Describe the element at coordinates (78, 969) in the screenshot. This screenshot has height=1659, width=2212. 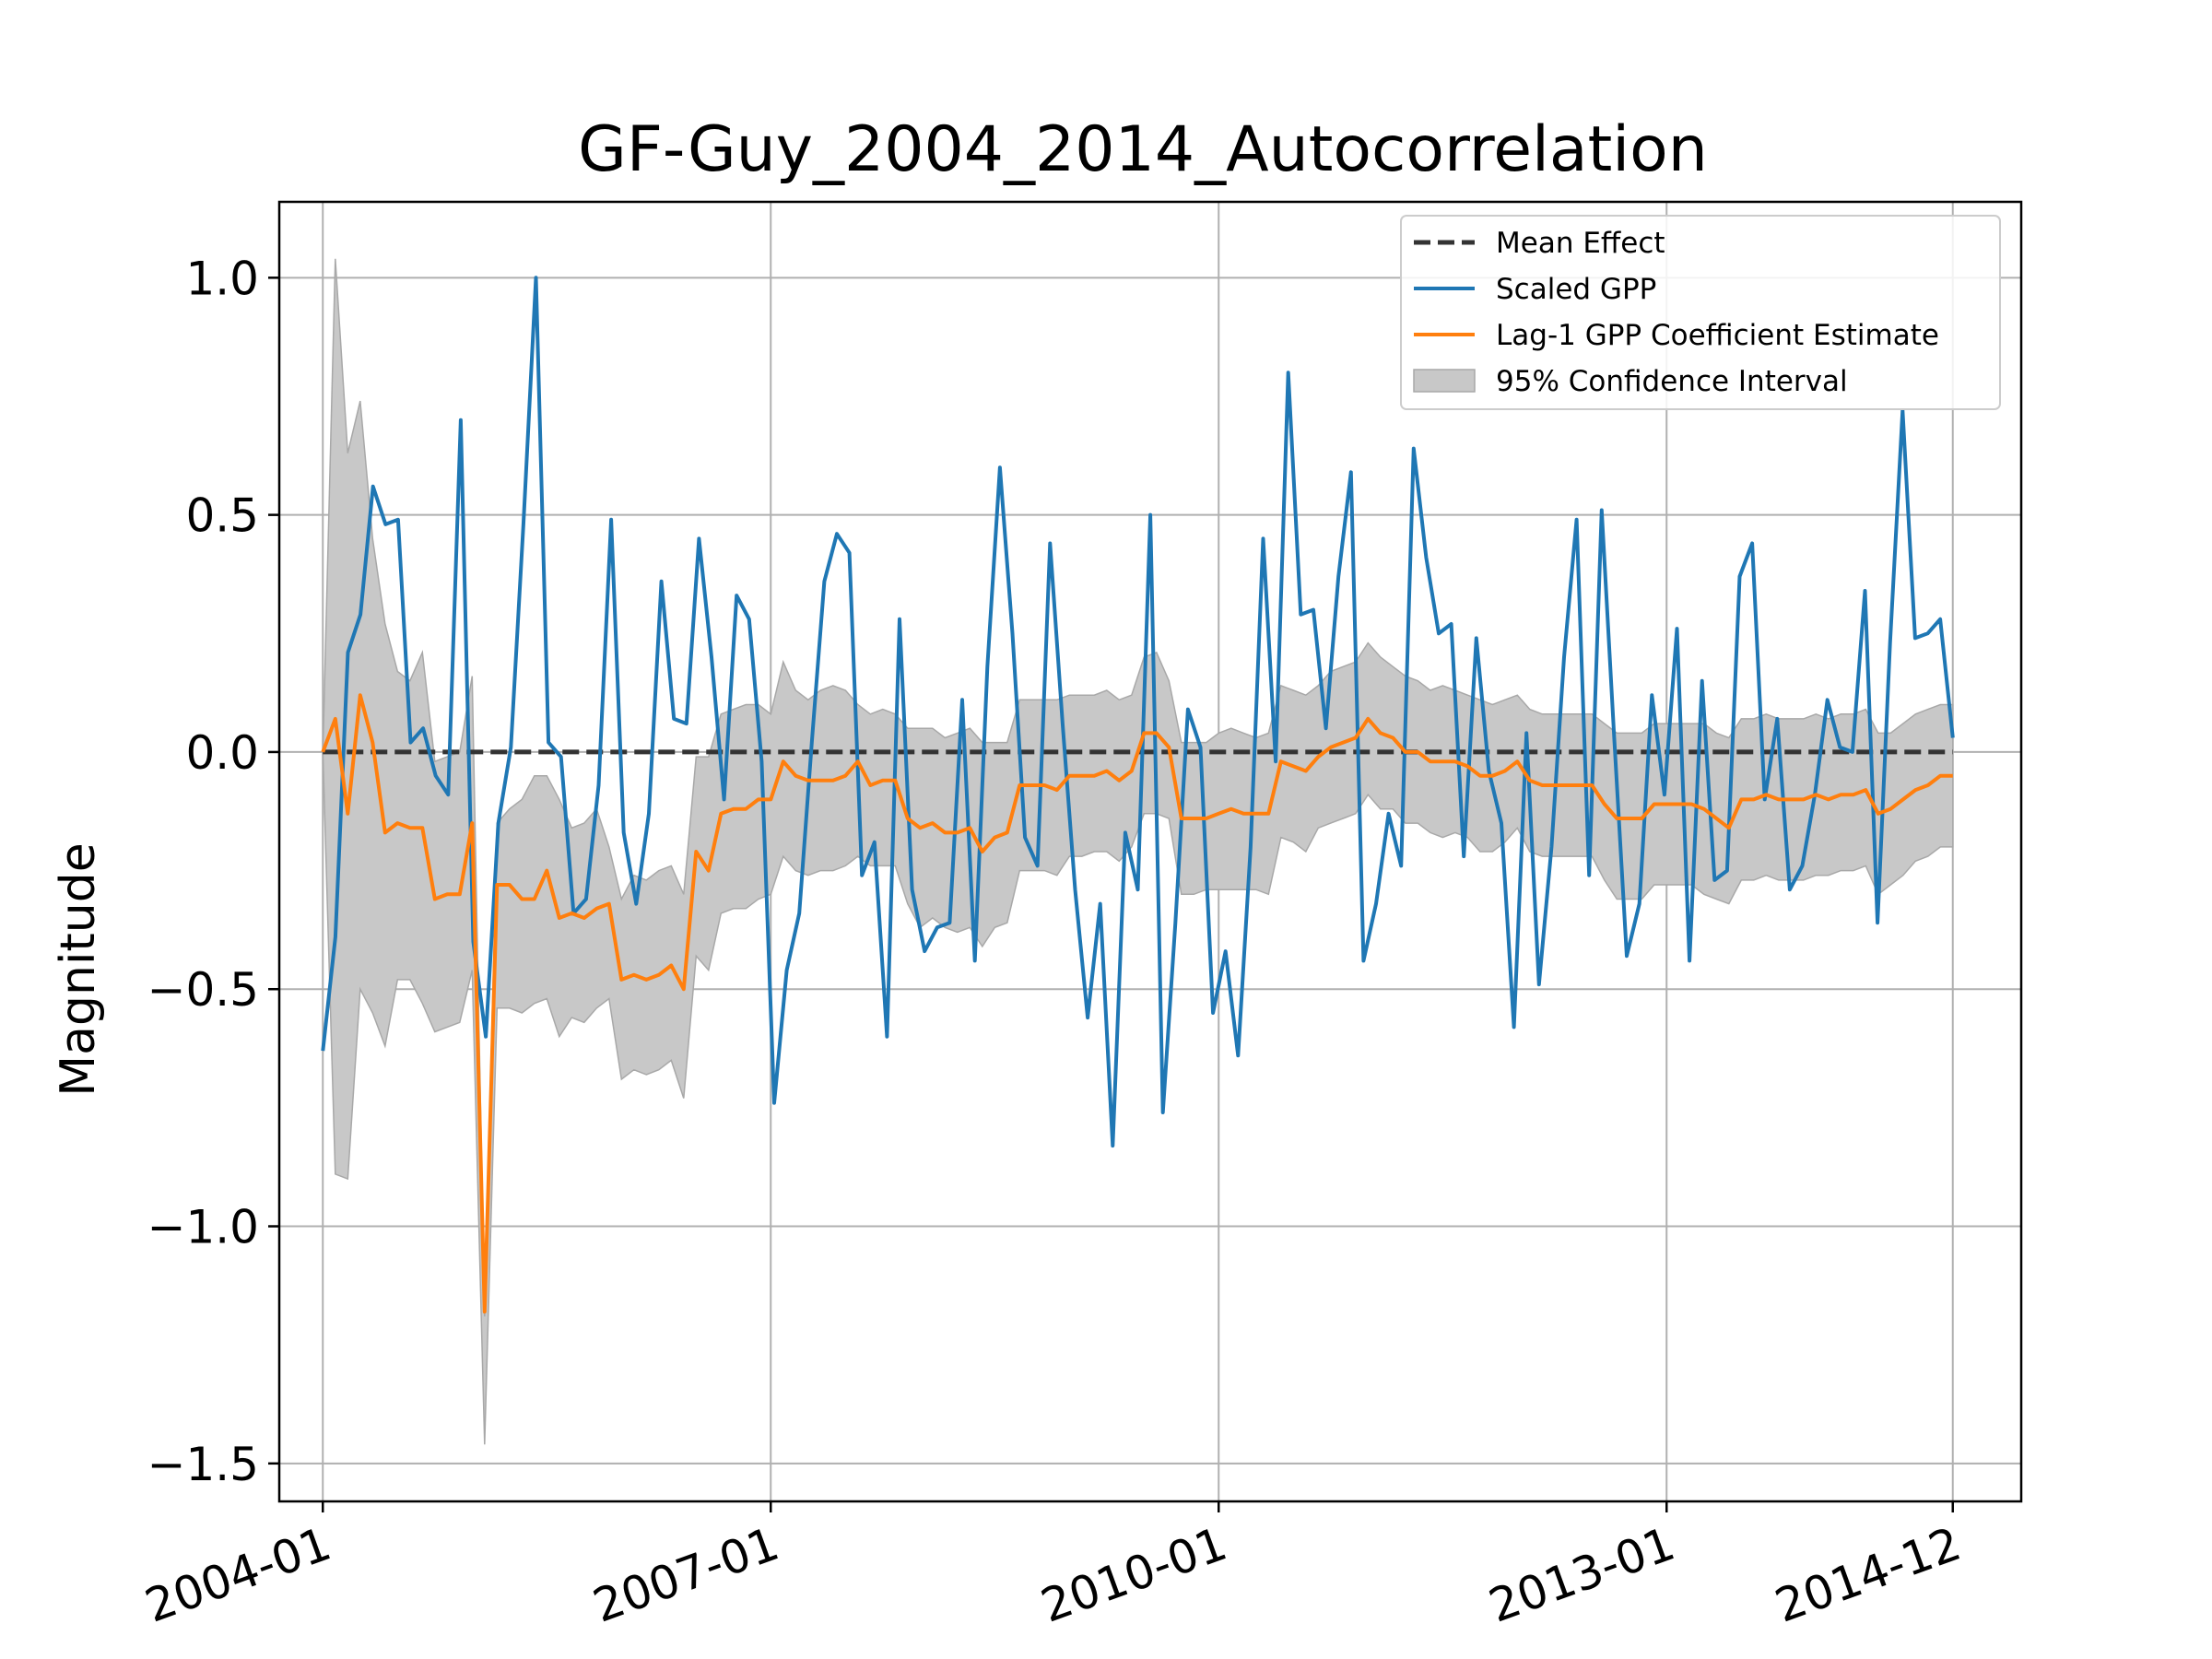
I see `y-axis-label: Magnitude` at that location.